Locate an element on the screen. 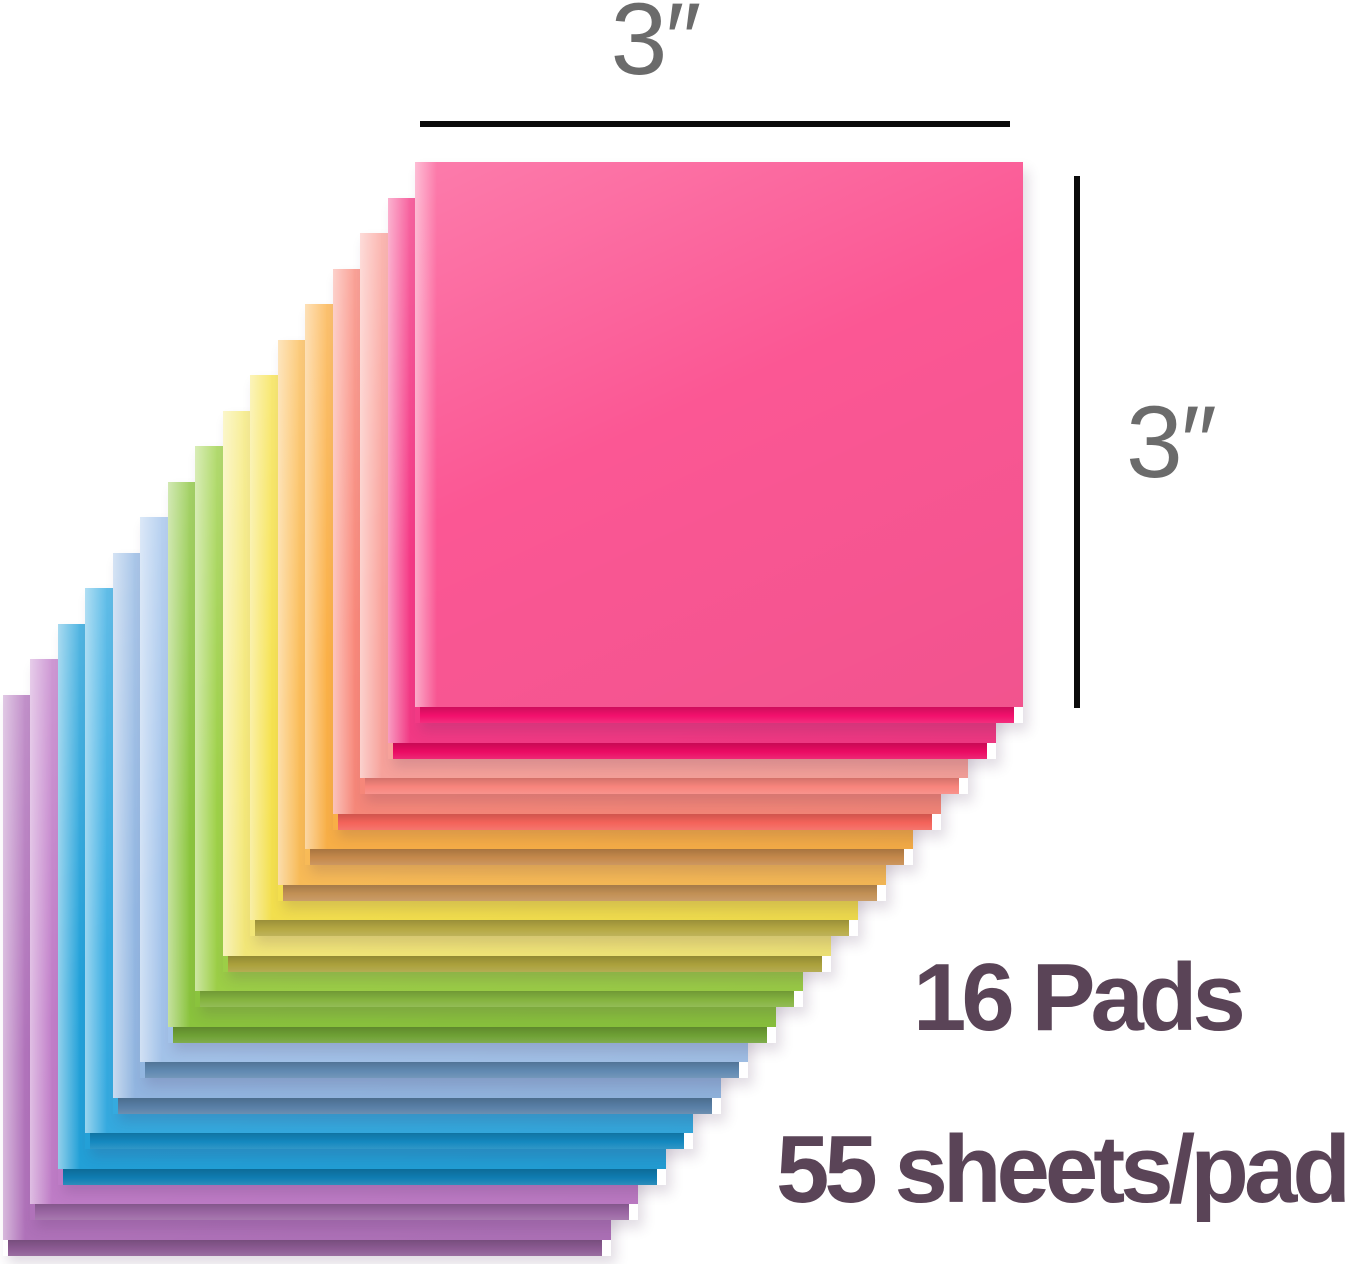 The image size is (1367, 1264). height-dimension-label: 3″ is located at coordinates (1171, 442).